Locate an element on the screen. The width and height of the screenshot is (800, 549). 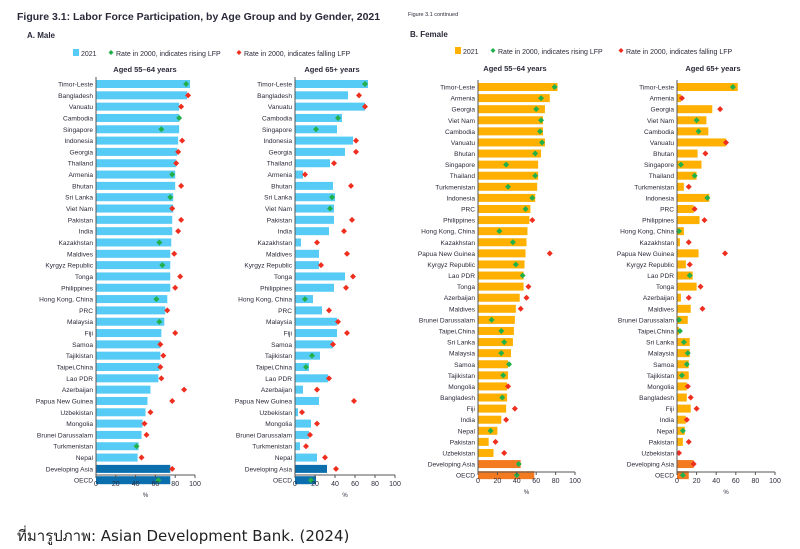
category-label: Tajikistan is located at coordinates (660, 376).